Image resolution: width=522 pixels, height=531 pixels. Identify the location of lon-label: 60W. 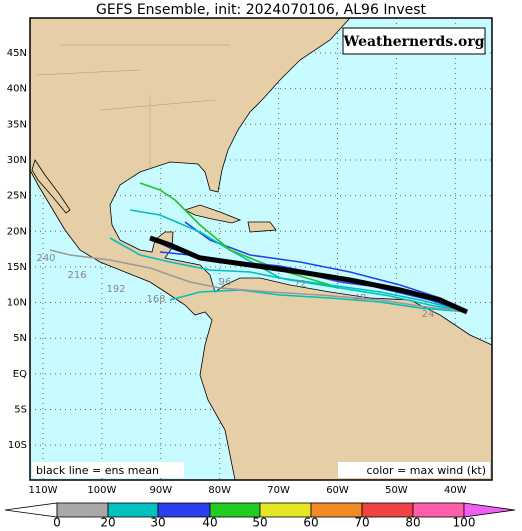
(337, 490).